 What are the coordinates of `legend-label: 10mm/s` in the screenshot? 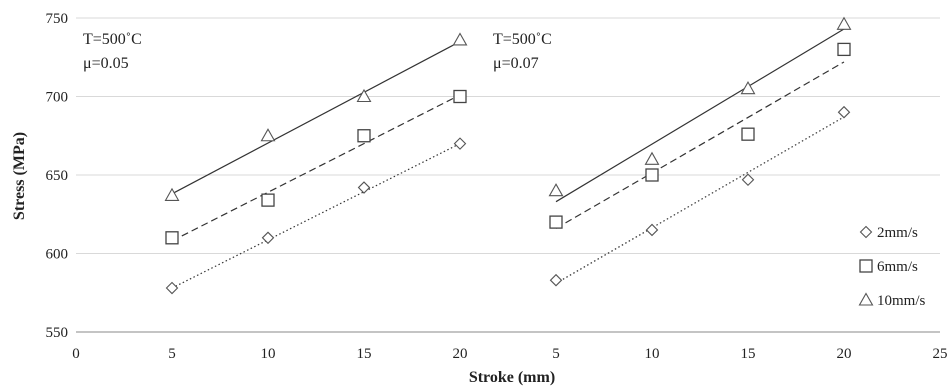 It's located at (901, 301).